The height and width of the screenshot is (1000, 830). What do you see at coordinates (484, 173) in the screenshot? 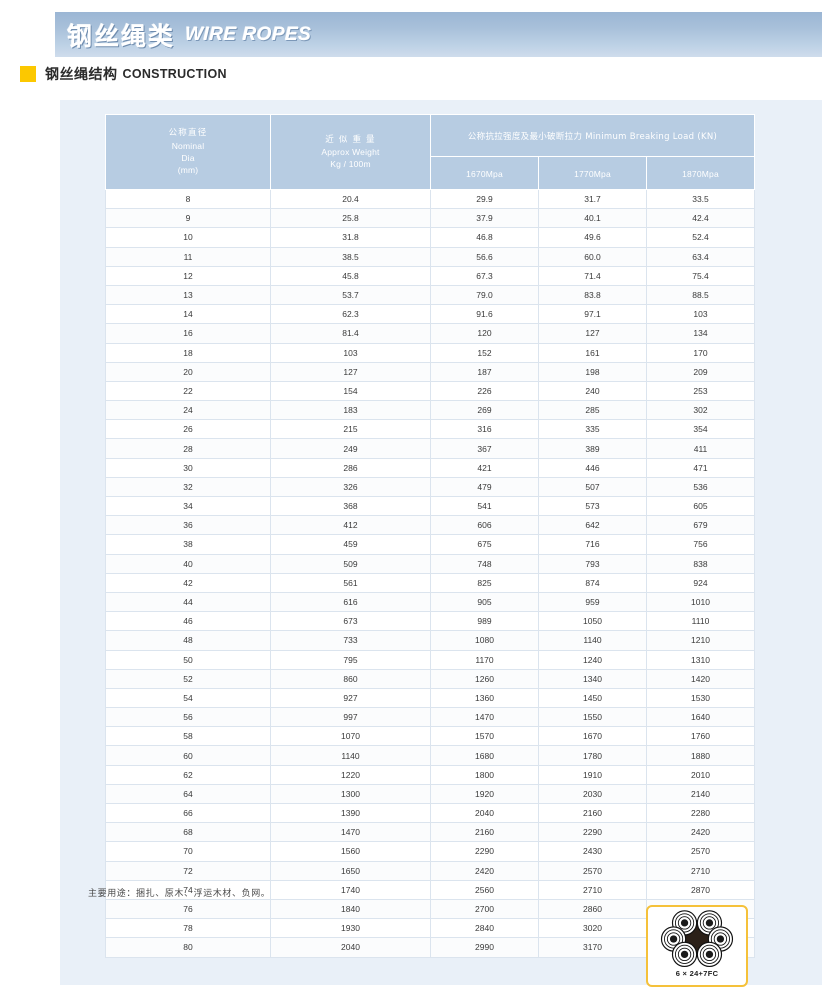
I see `header-1670mpa-text: 1670Mpa` at bounding box center [484, 173].